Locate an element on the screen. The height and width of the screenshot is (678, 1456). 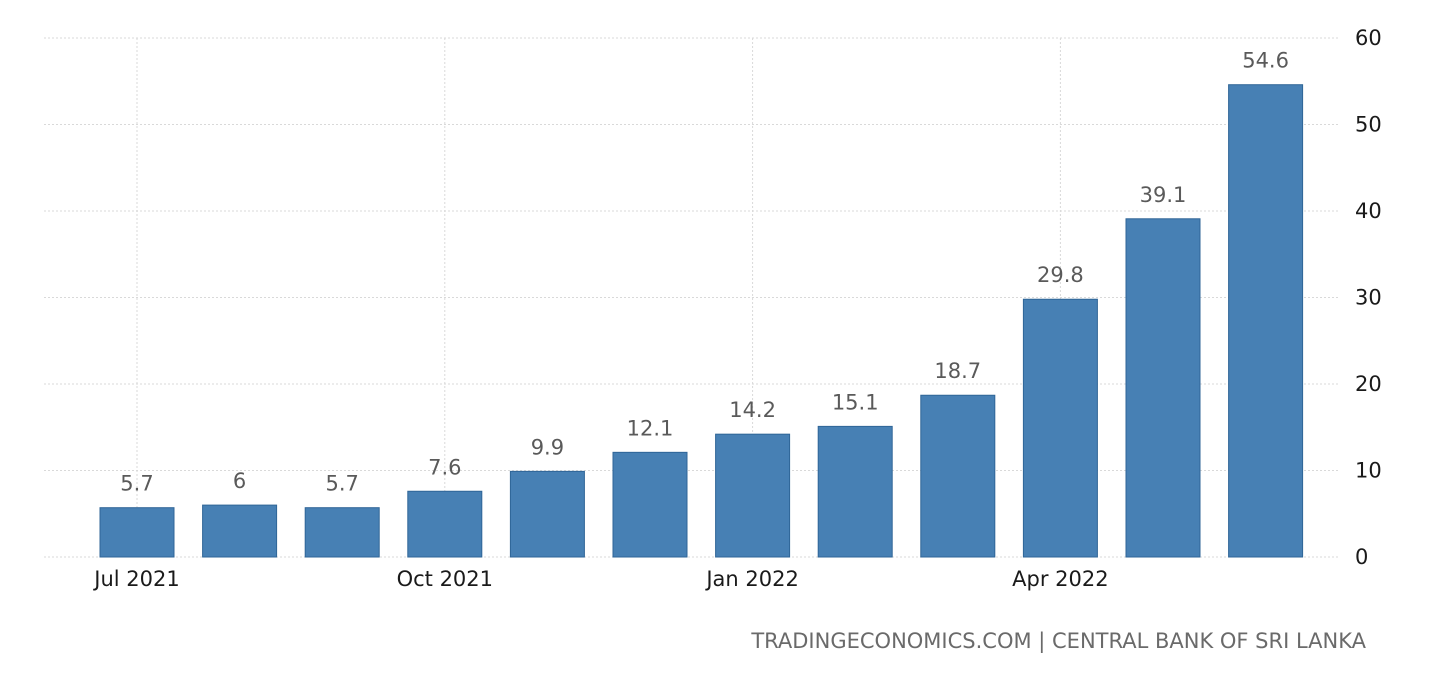
y-tick-label: 40 is located at coordinates (1368, 211).